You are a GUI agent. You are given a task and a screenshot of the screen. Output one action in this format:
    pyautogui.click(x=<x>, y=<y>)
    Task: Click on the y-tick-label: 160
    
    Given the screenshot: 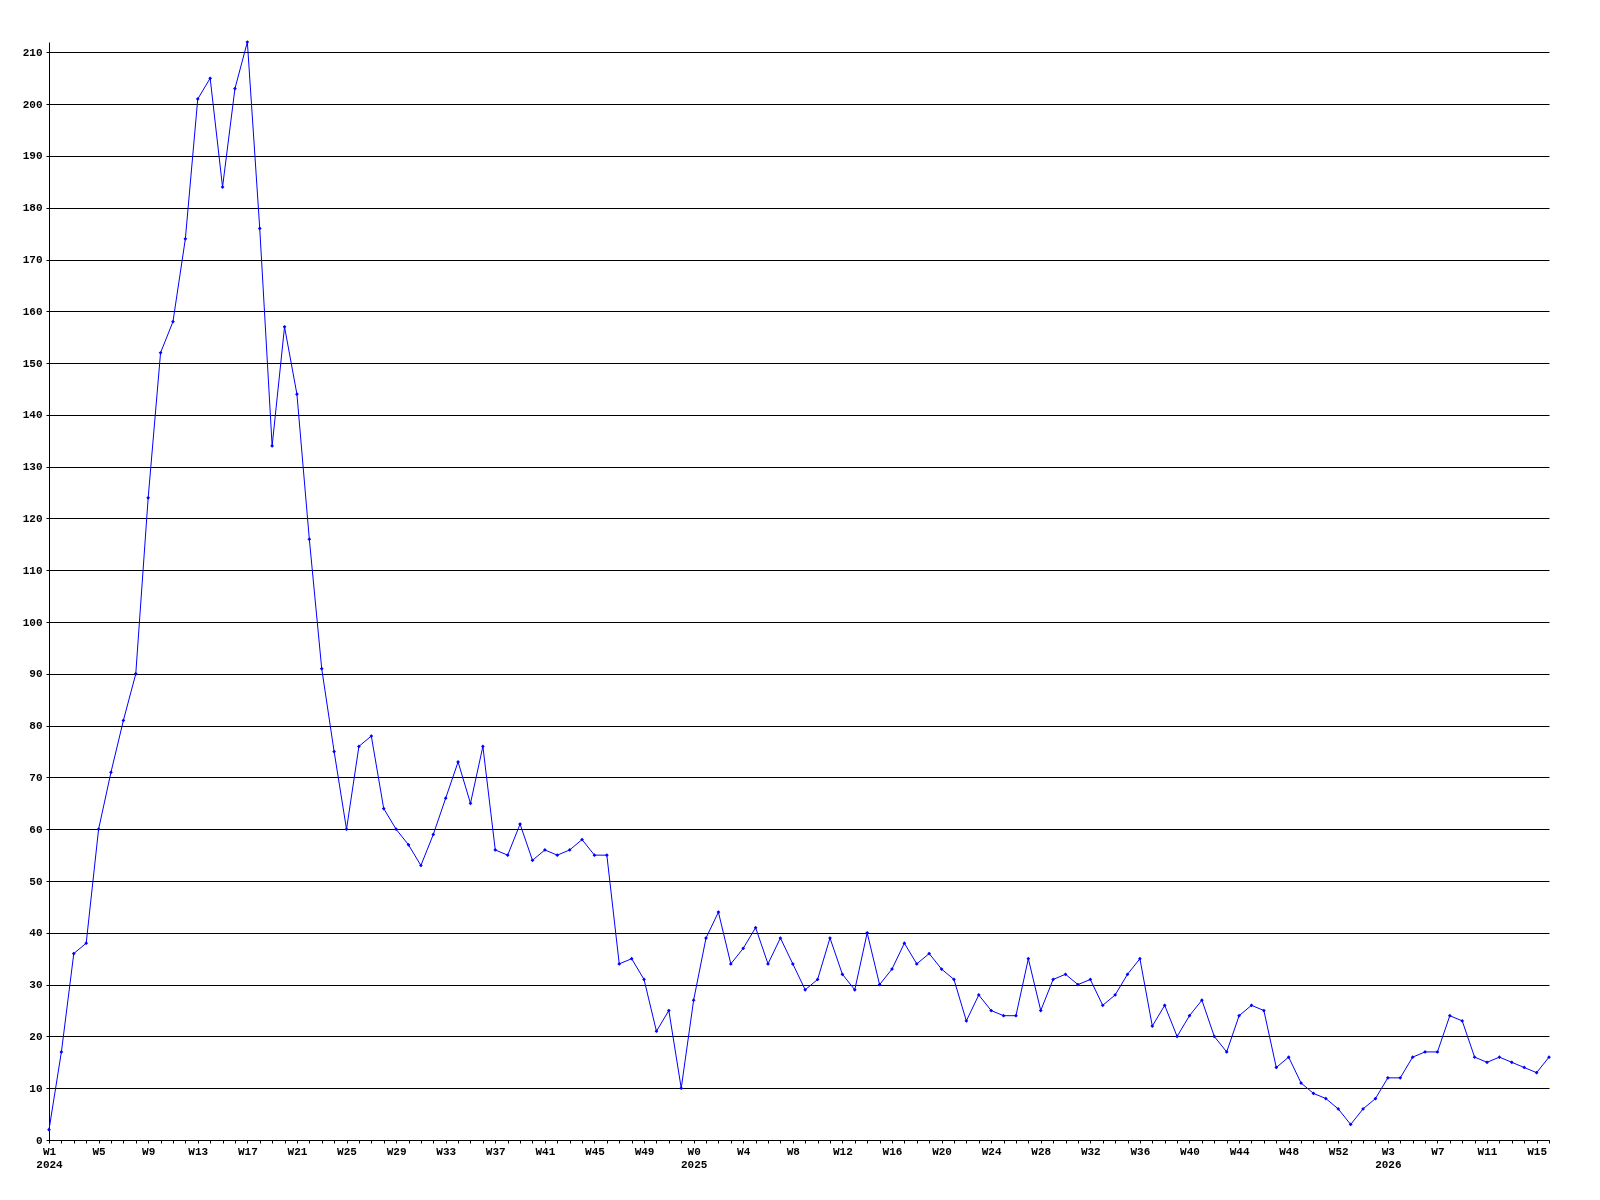 What is the action you would take?
    pyautogui.click(x=32, y=311)
    